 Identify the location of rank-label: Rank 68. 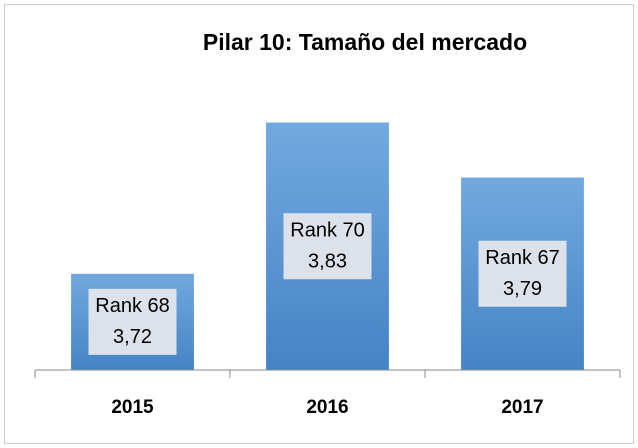
(132, 306).